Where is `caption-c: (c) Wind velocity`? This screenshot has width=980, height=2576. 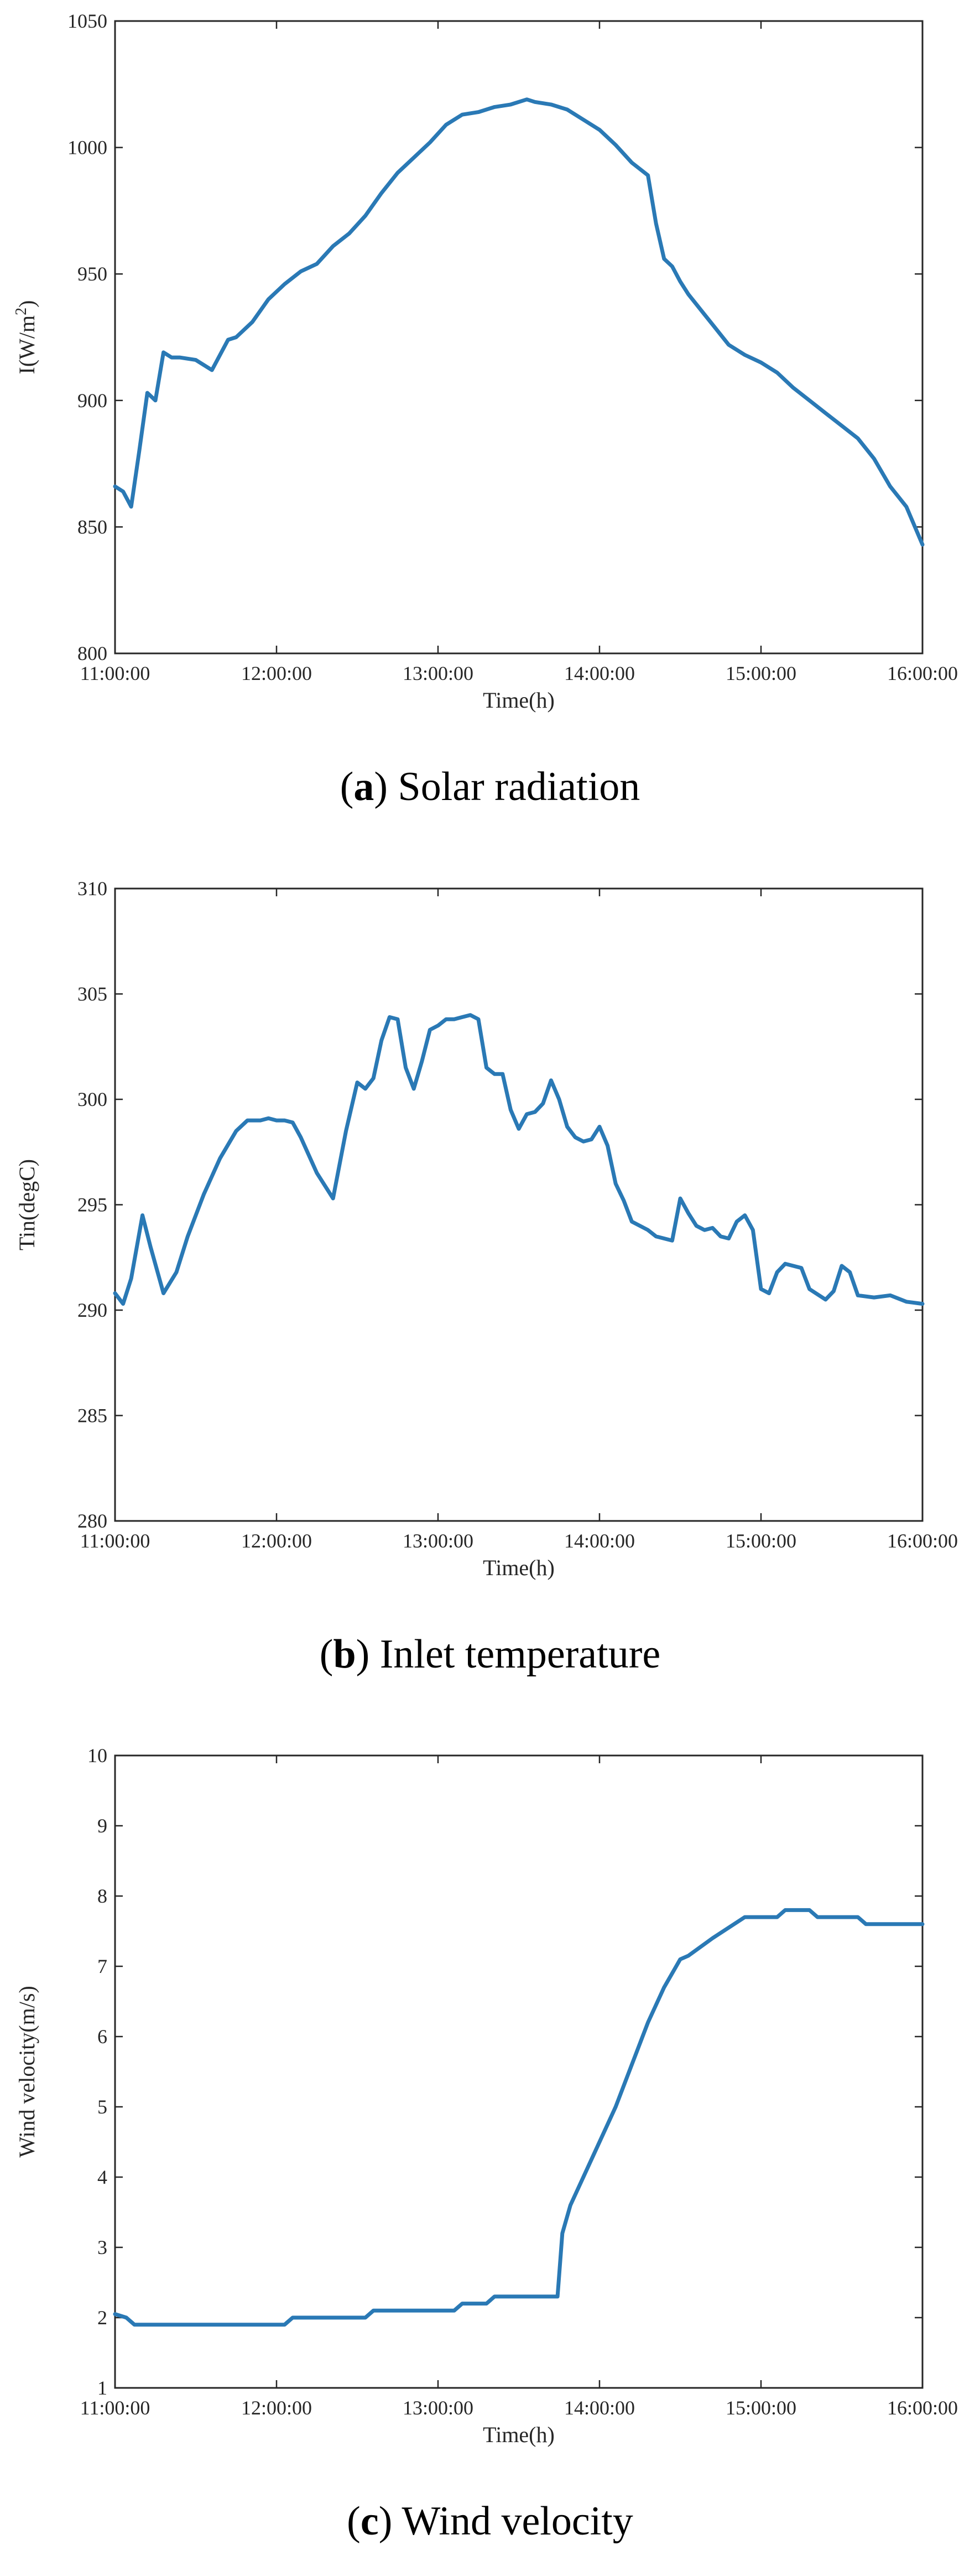 caption-c: (c) Wind velocity is located at coordinates (490, 2521).